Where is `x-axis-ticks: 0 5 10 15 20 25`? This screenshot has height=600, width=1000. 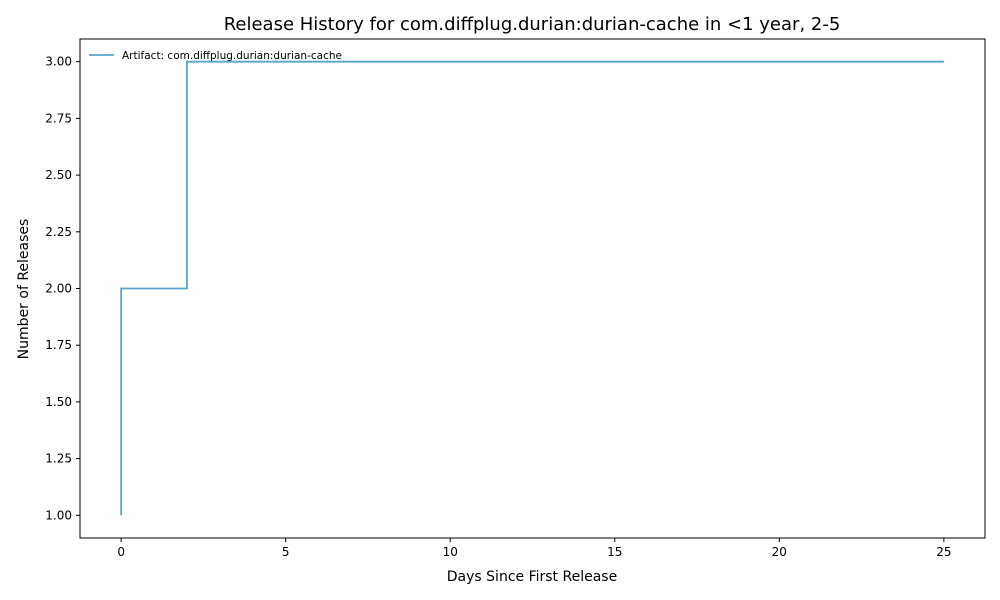
x-axis-ticks: 0 5 10 15 20 25 is located at coordinates (534, 548).